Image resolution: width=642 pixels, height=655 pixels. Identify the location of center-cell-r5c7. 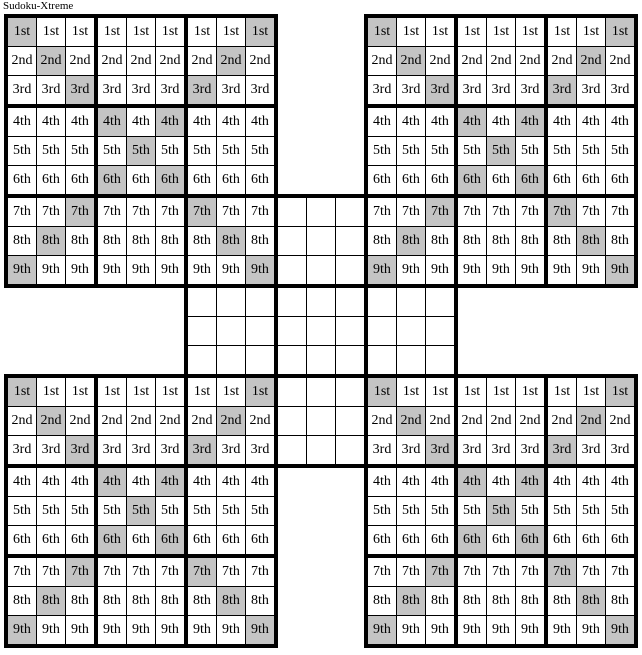
(382, 331).